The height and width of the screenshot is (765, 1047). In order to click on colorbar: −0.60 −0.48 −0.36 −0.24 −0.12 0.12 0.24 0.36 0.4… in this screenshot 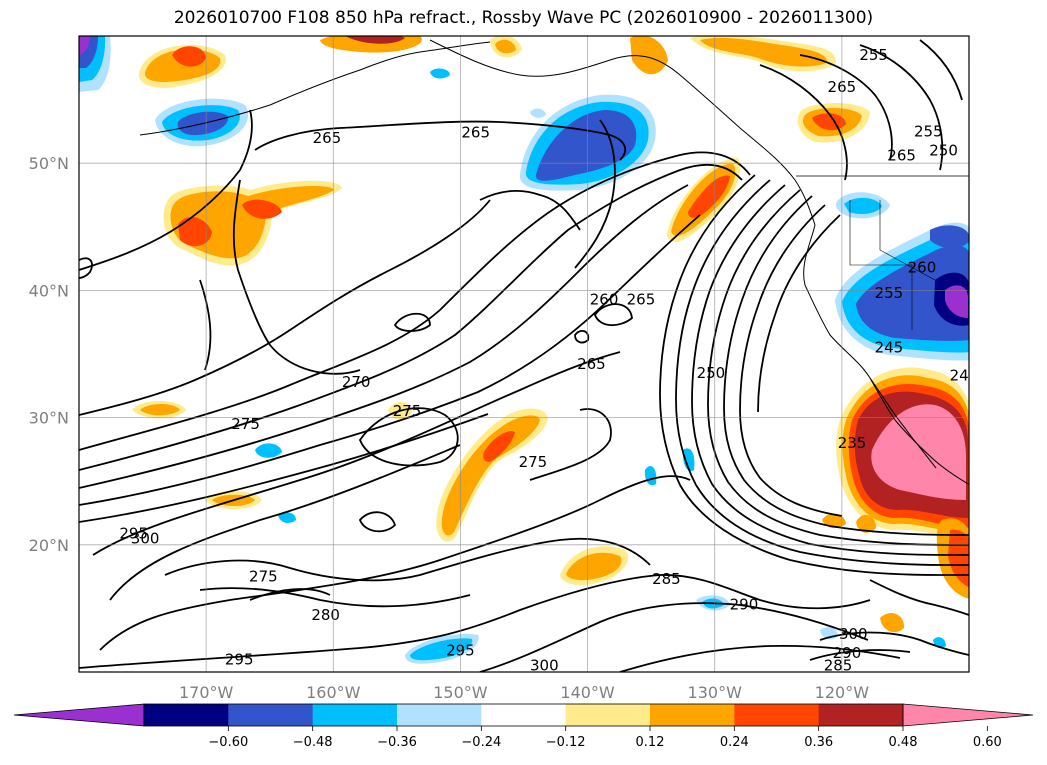, I will do `click(523, 726)`.